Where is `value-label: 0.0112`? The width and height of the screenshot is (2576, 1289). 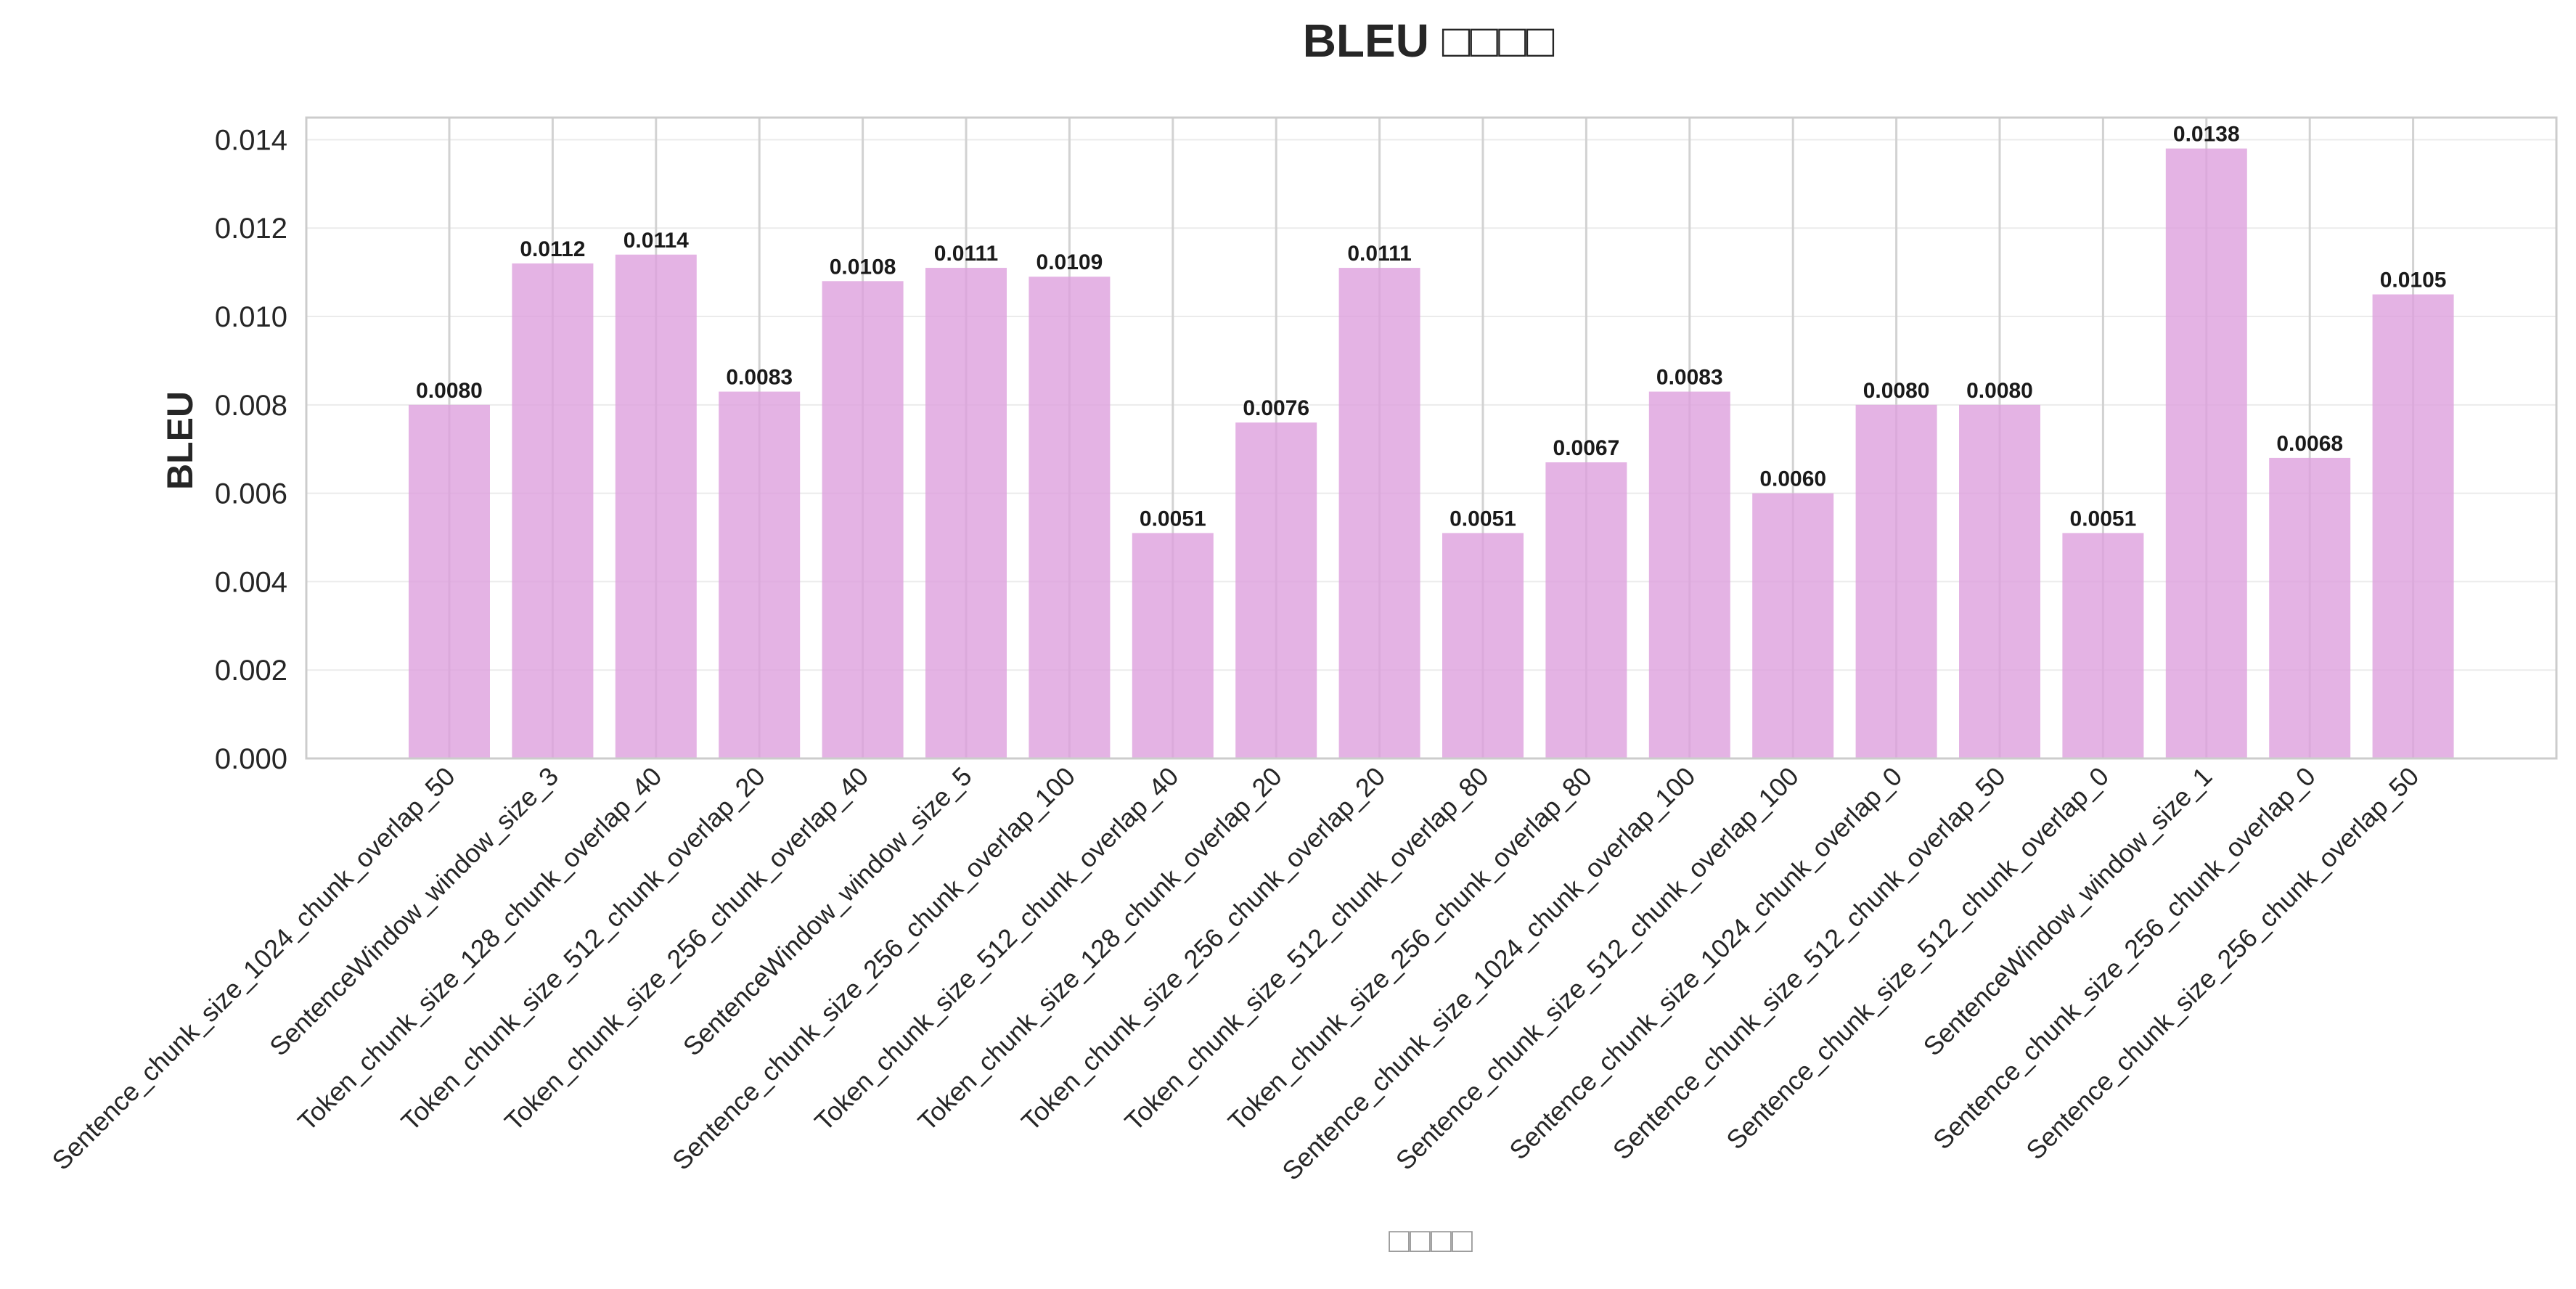 value-label: 0.0112 is located at coordinates (553, 249).